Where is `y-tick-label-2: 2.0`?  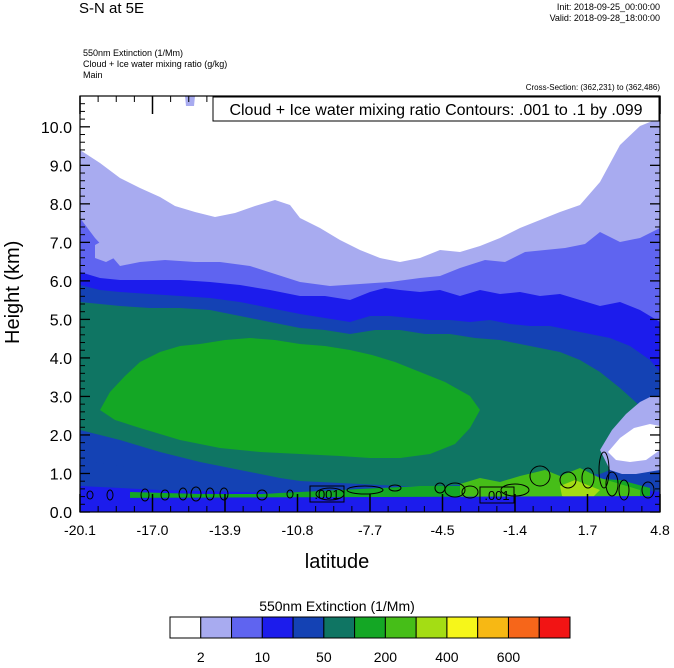 y-tick-label-2: 2.0 is located at coordinates (61, 436).